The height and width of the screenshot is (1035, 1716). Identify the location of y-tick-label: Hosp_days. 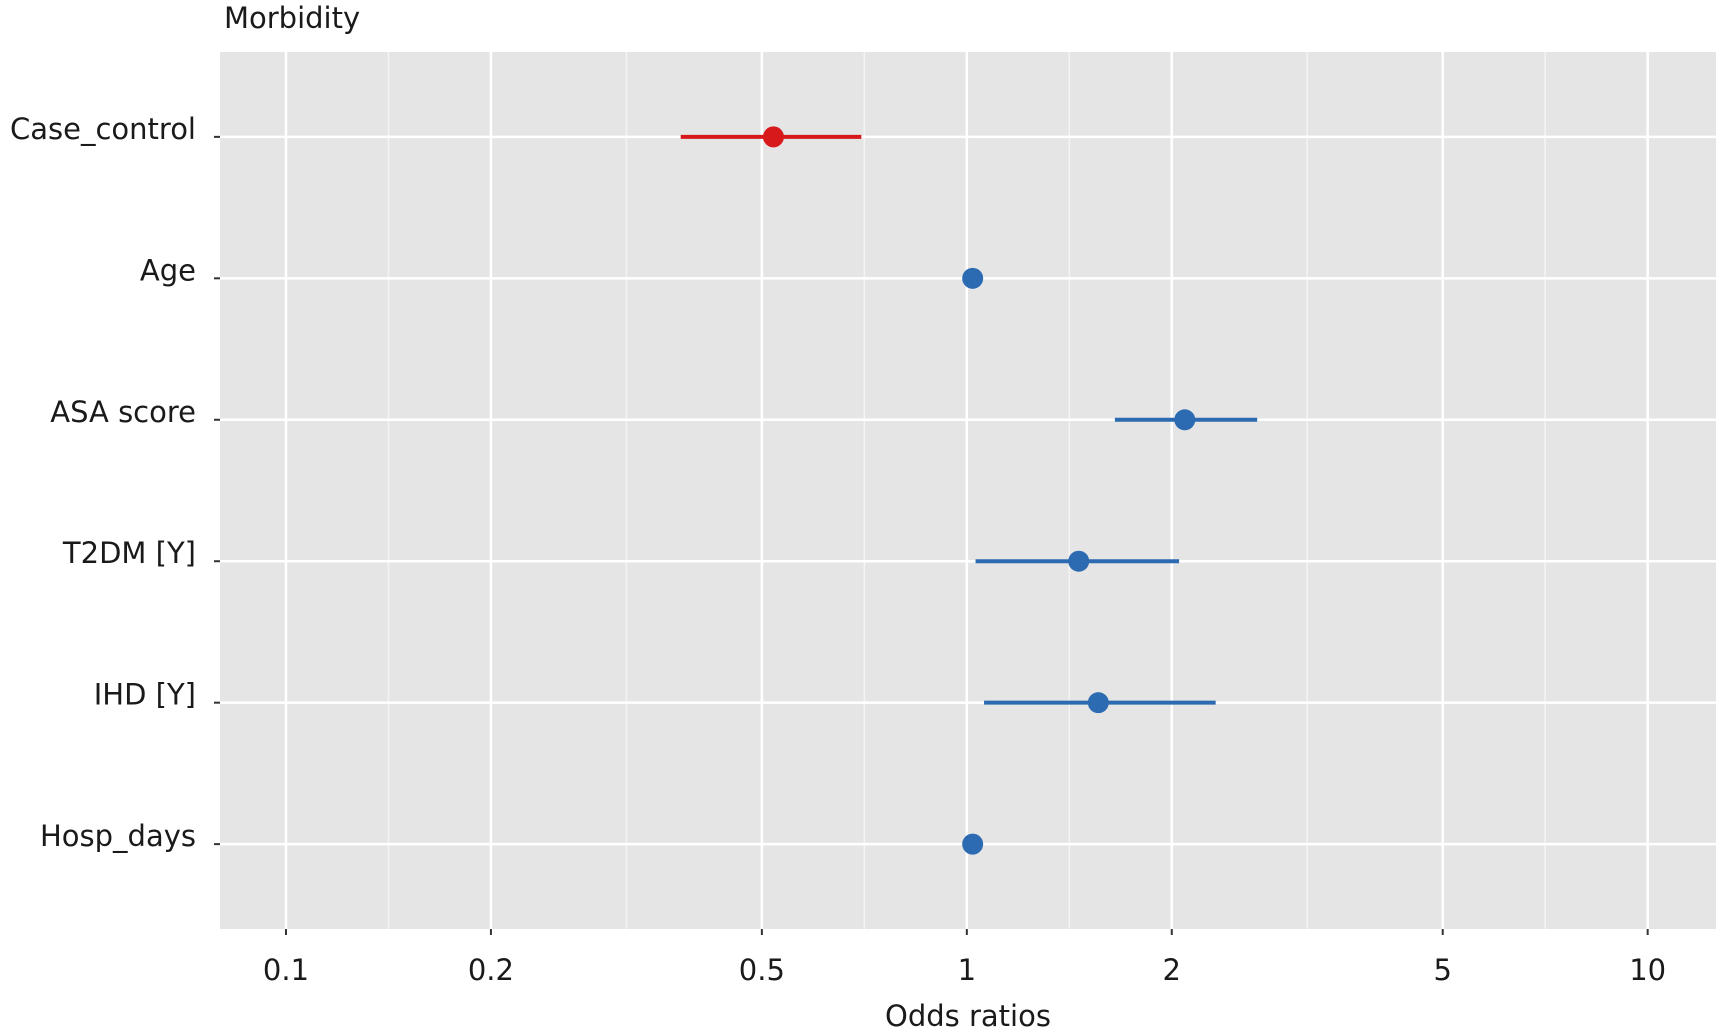
(118, 836).